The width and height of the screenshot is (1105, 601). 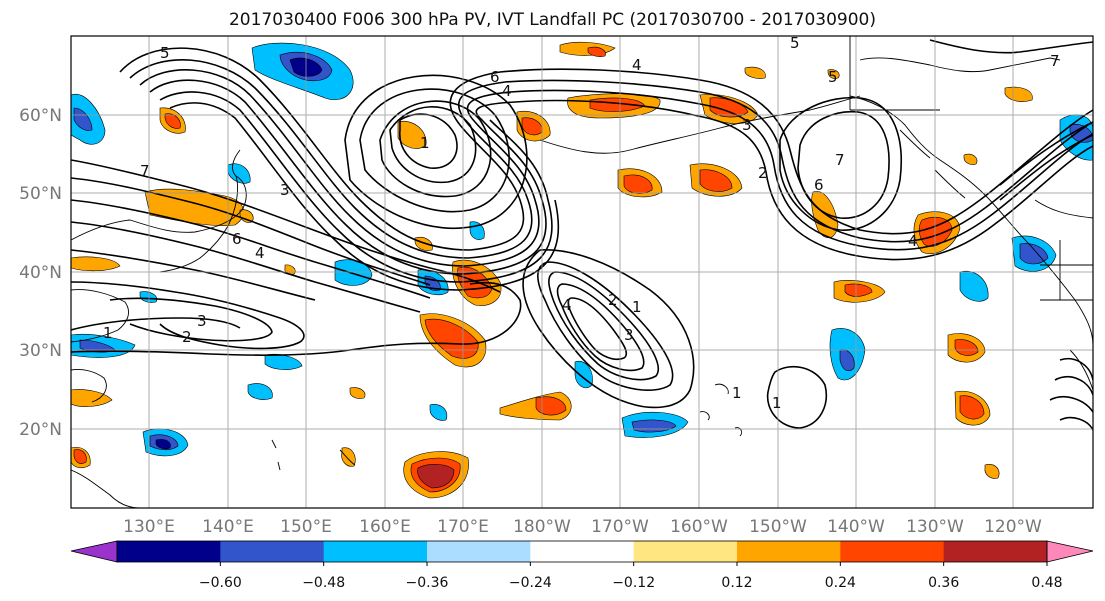 What do you see at coordinates (736, 583) in the screenshot?
I see `colorbar-tick-label: 0.12` at bounding box center [736, 583].